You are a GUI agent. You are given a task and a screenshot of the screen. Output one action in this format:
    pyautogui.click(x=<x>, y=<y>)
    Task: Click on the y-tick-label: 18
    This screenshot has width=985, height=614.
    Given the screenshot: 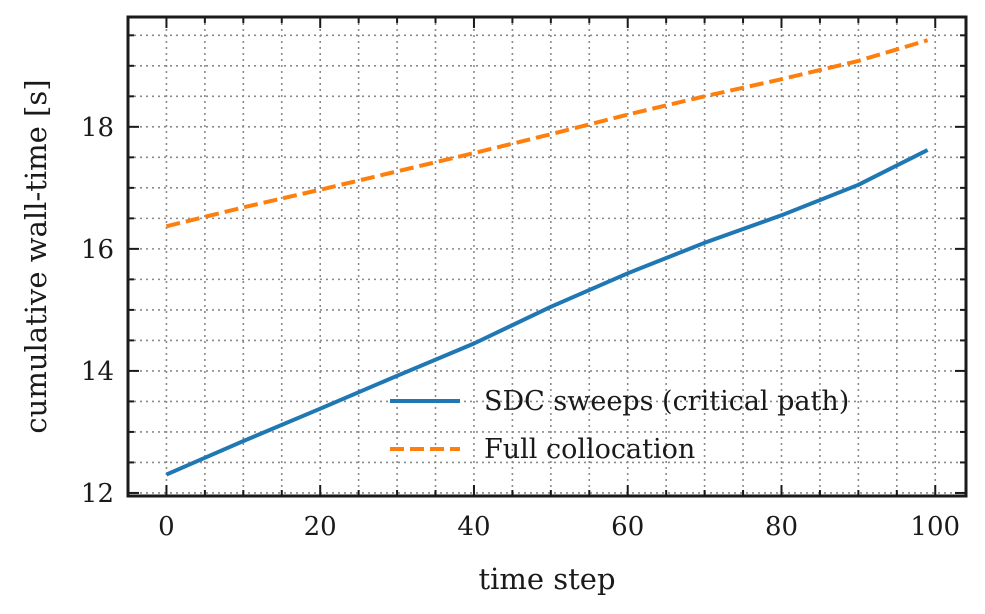 What is the action you would take?
    pyautogui.click(x=97, y=128)
    